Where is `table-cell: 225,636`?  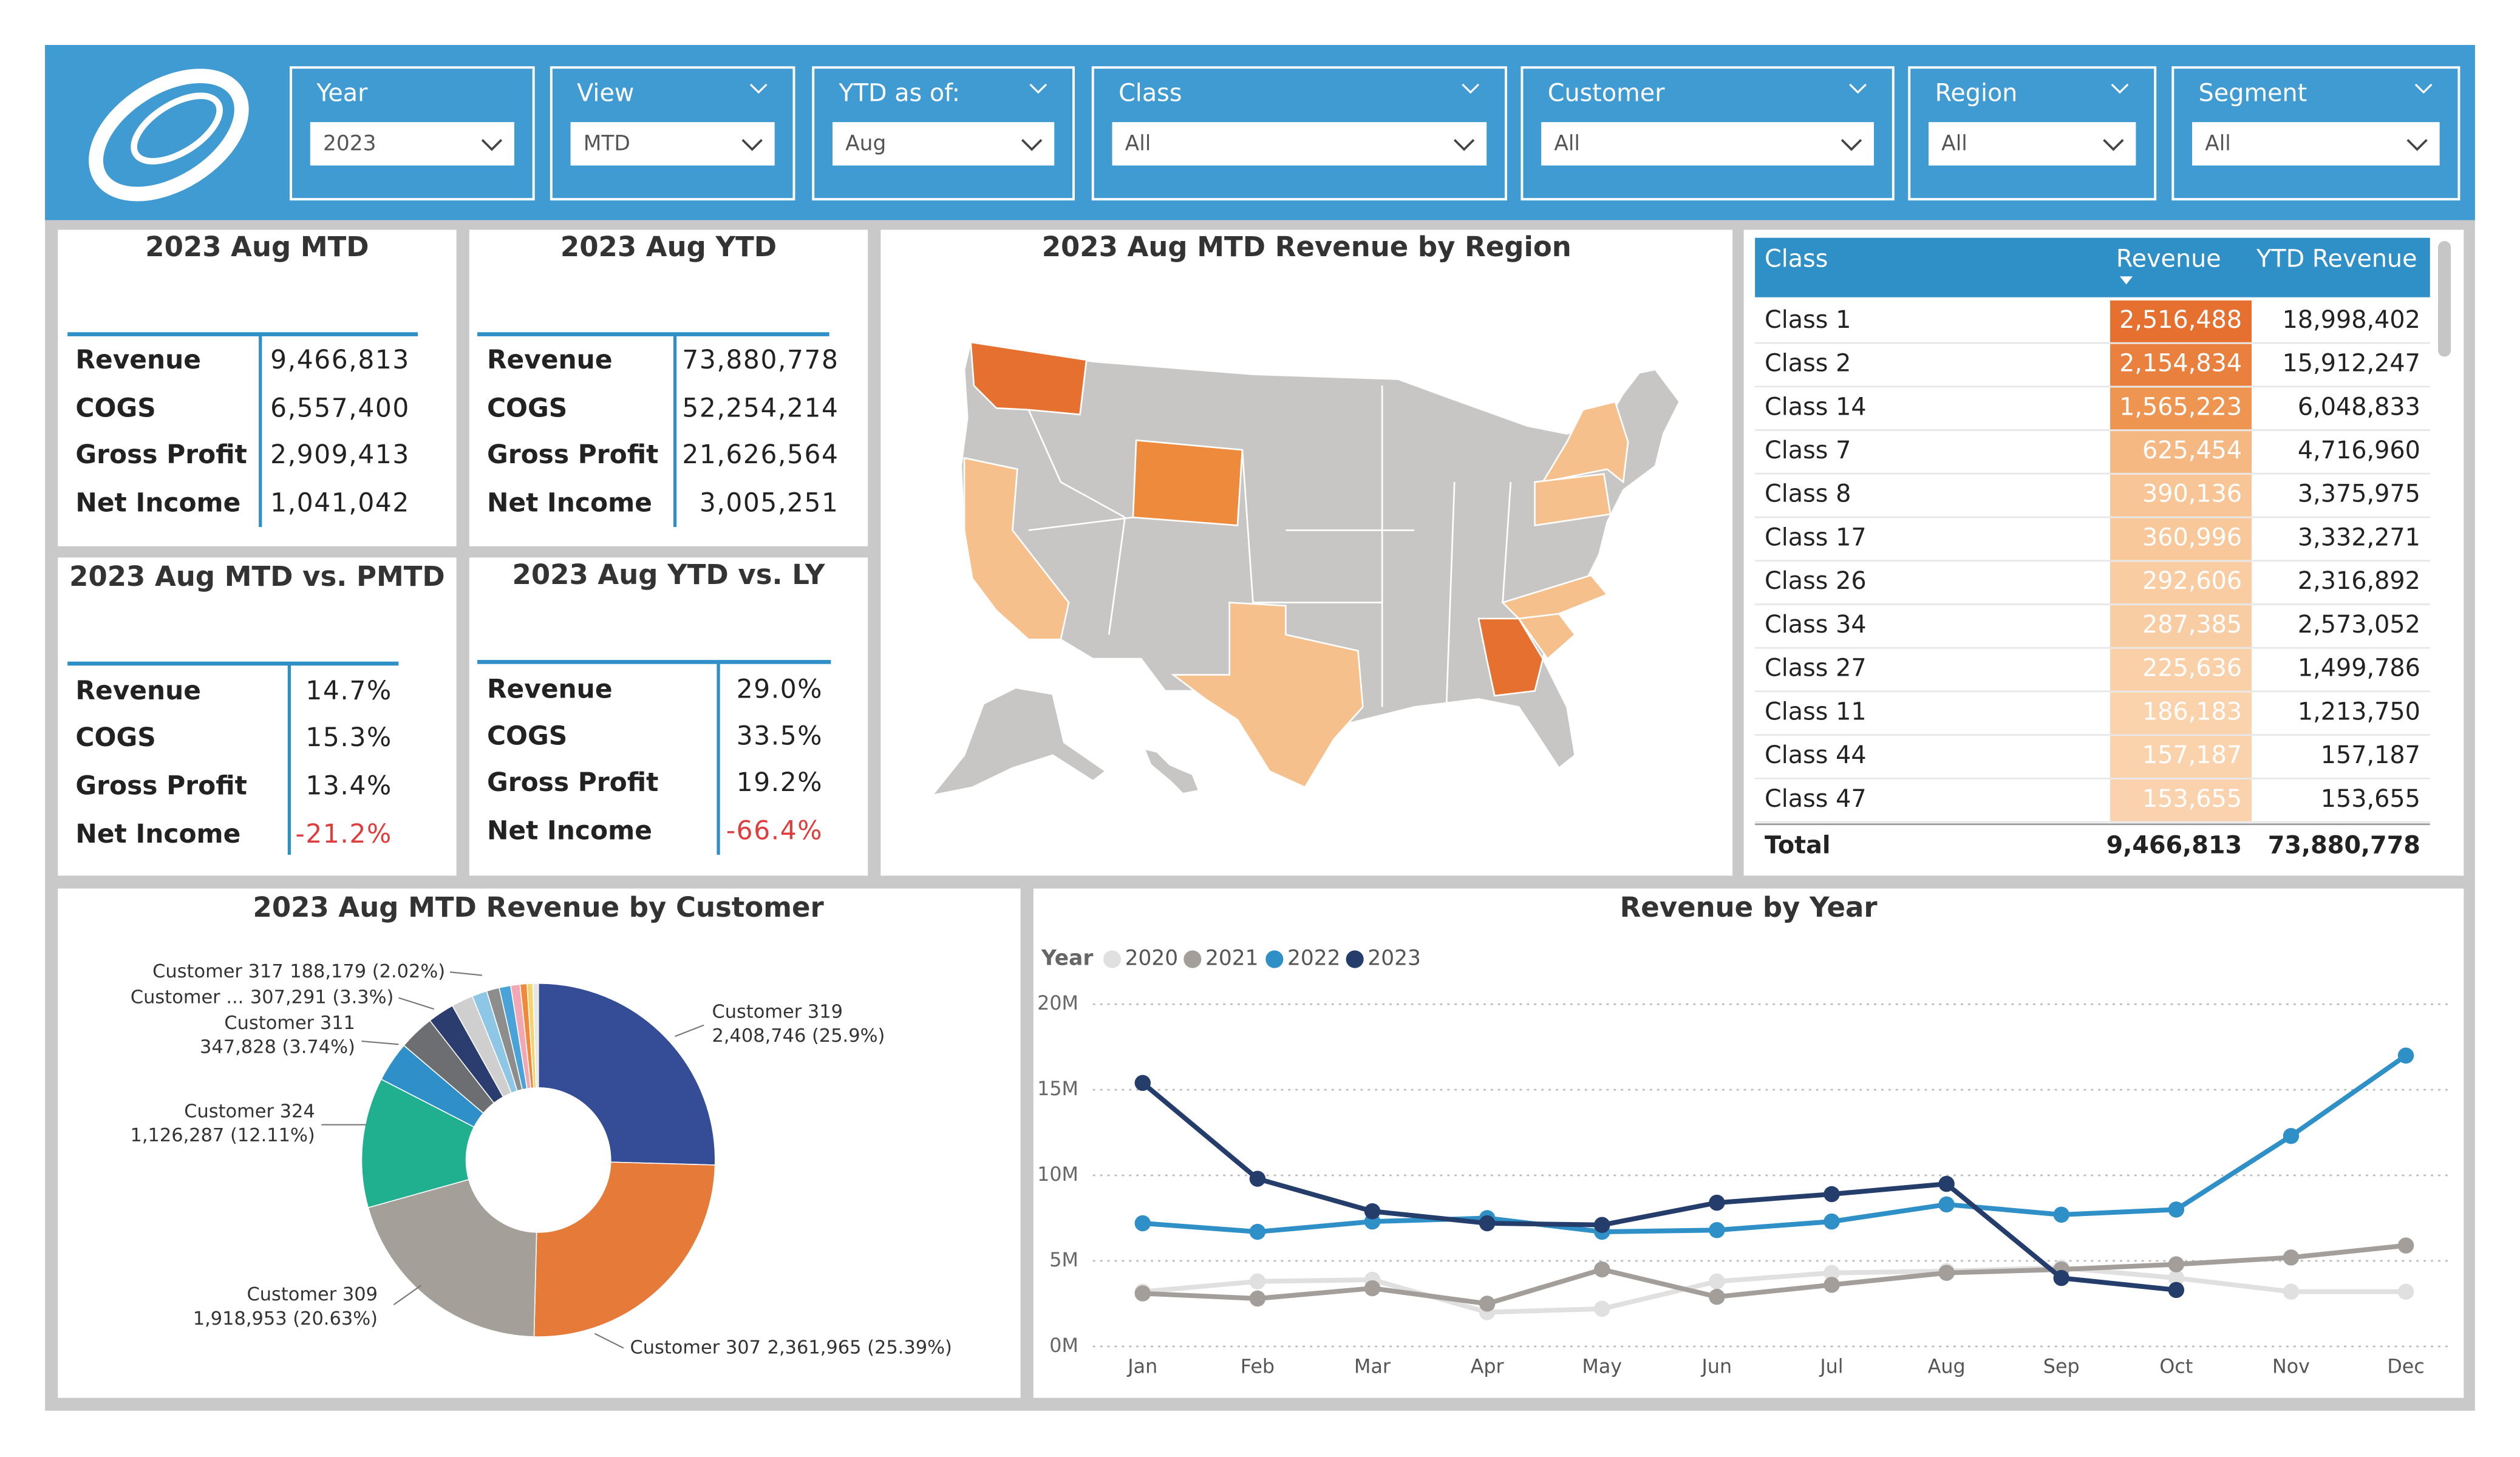
table-cell: 225,636 is located at coordinates (2192, 668).